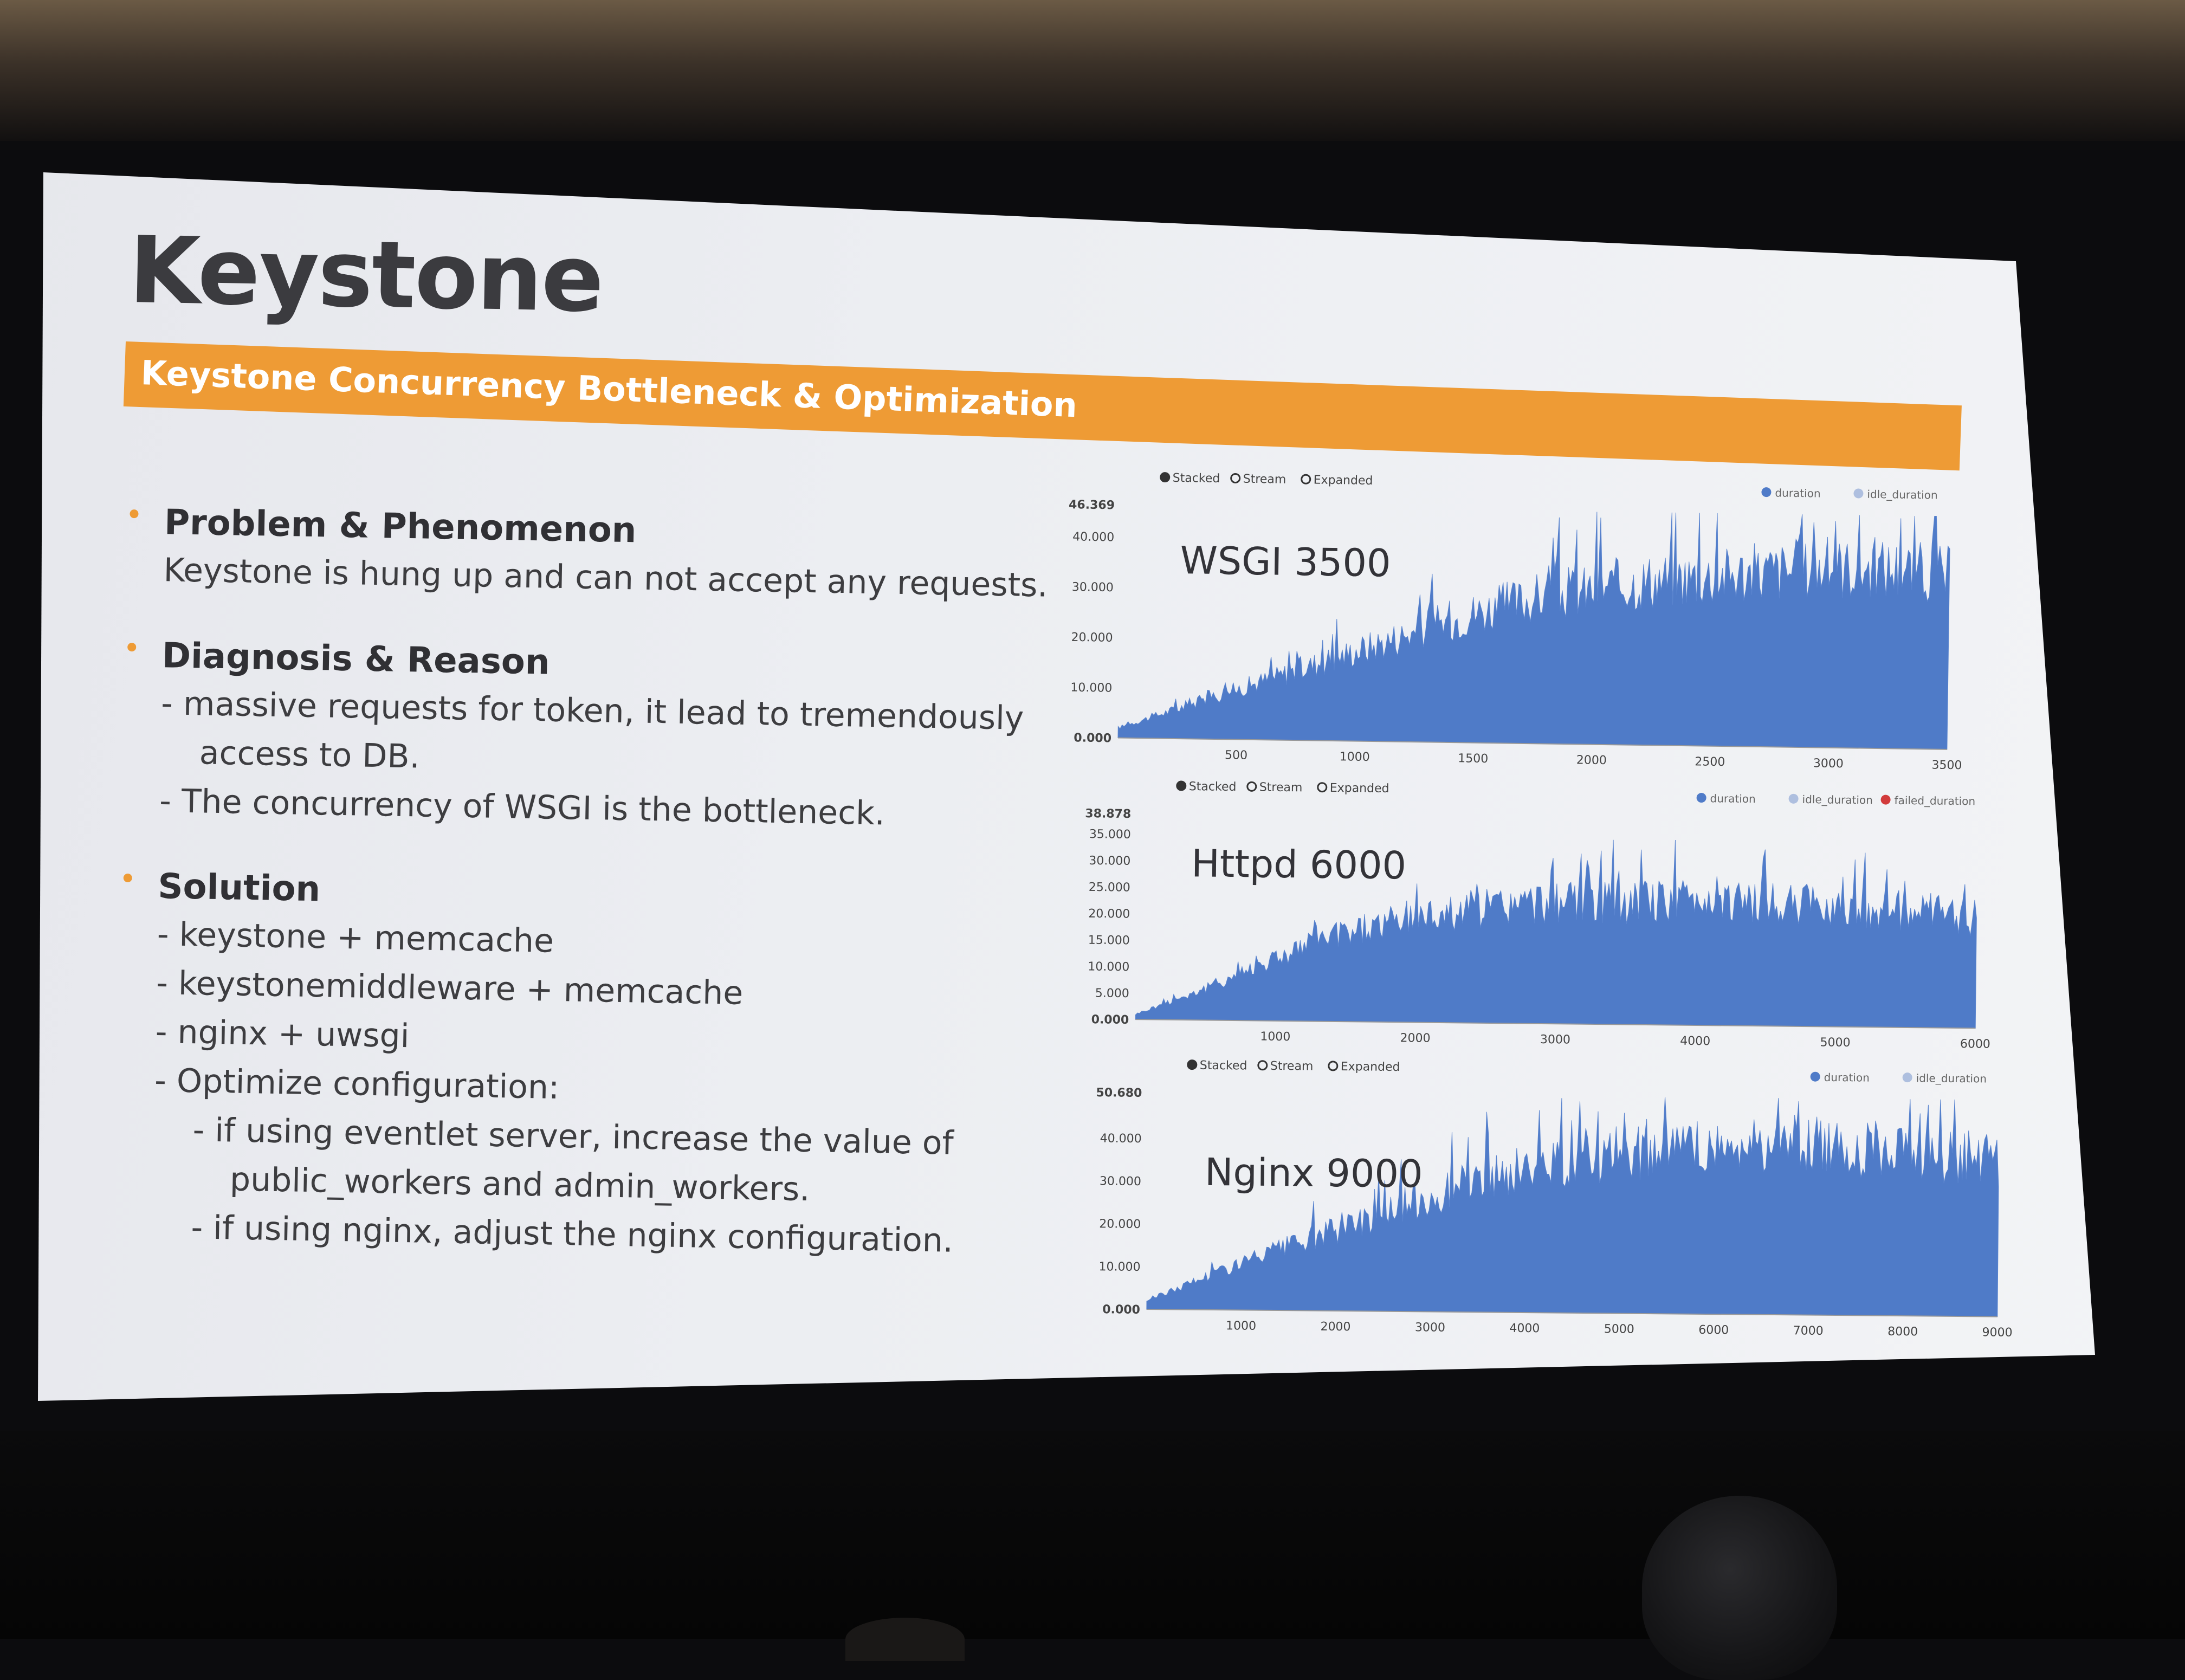 The image size is (2185, 1680). What do you see at coordinates (1997, 1333) in the screenshot?
I see `x-tick-label: 9000` at bounding box center [1997, 1333].